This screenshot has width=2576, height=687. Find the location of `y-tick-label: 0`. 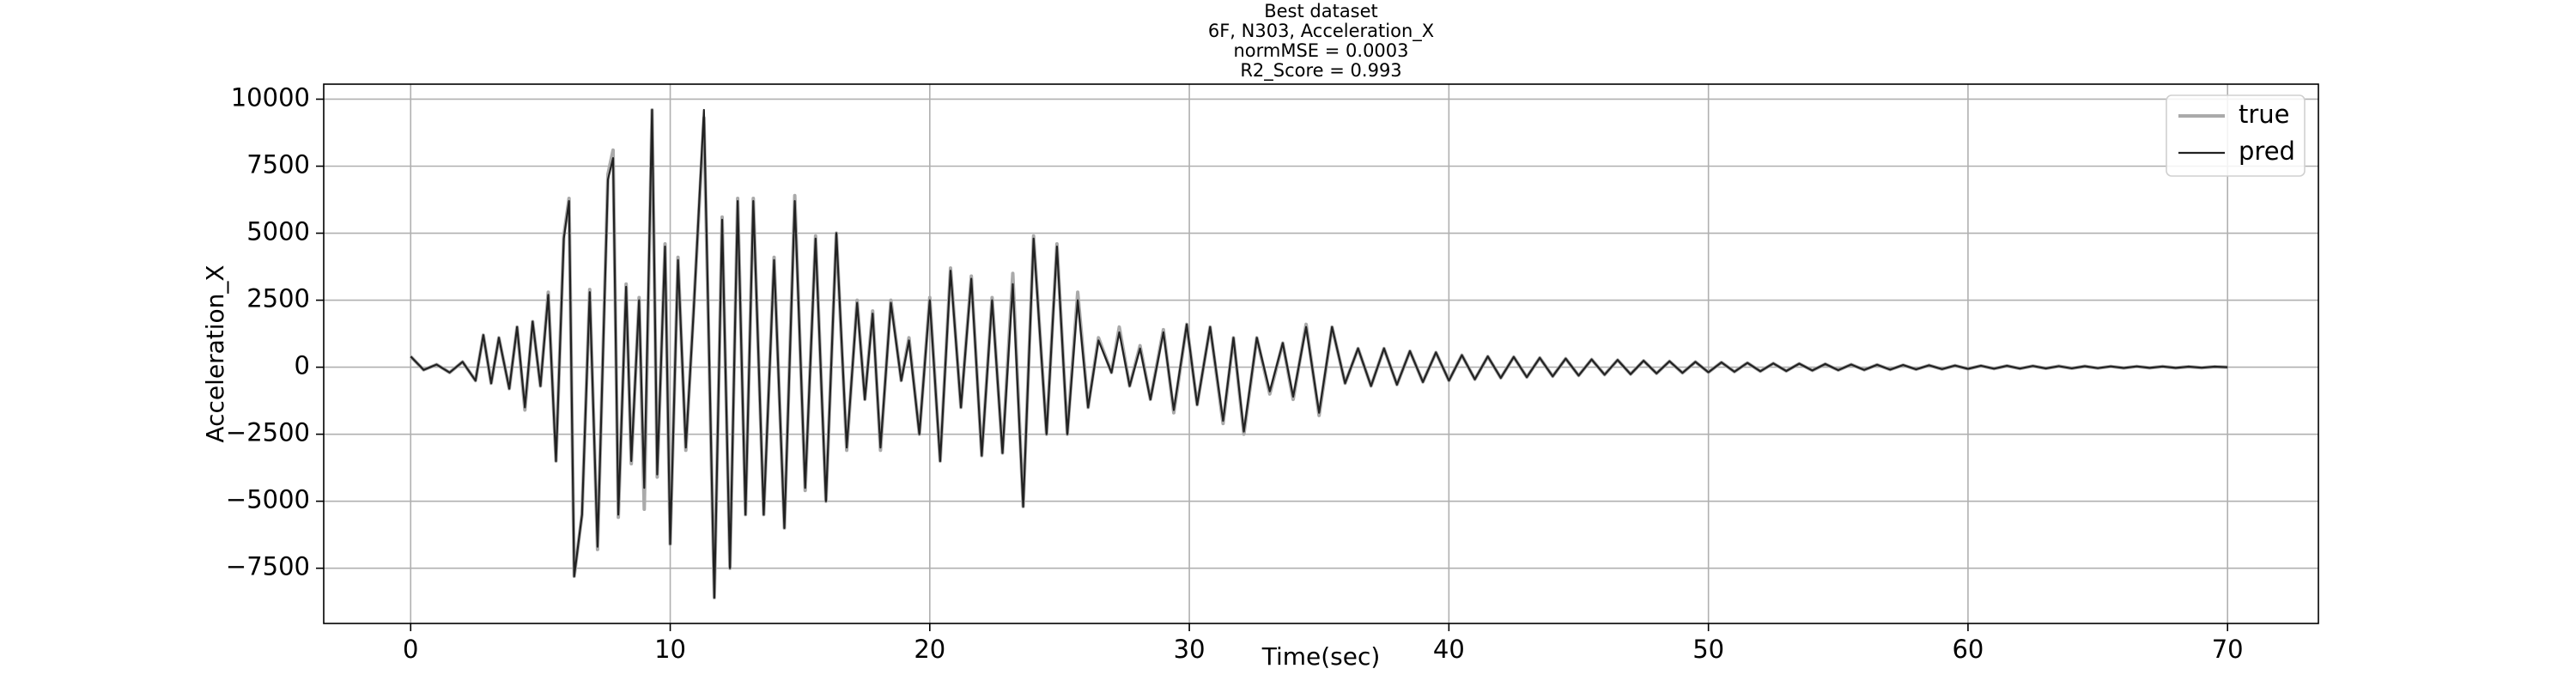

y-tick-label: 0 is located at coordinates (302, 365).